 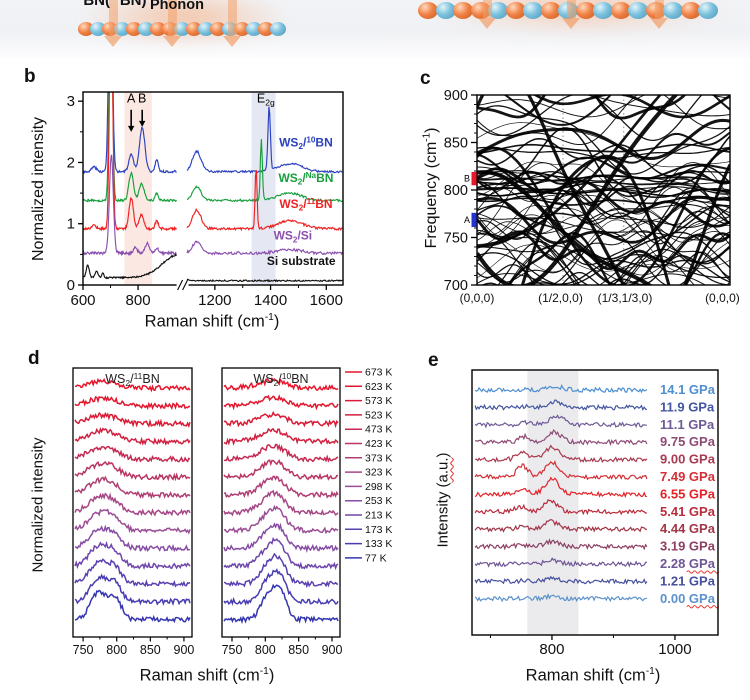 I want to click on series-label: Si substrate, so click(x=301, y=261).